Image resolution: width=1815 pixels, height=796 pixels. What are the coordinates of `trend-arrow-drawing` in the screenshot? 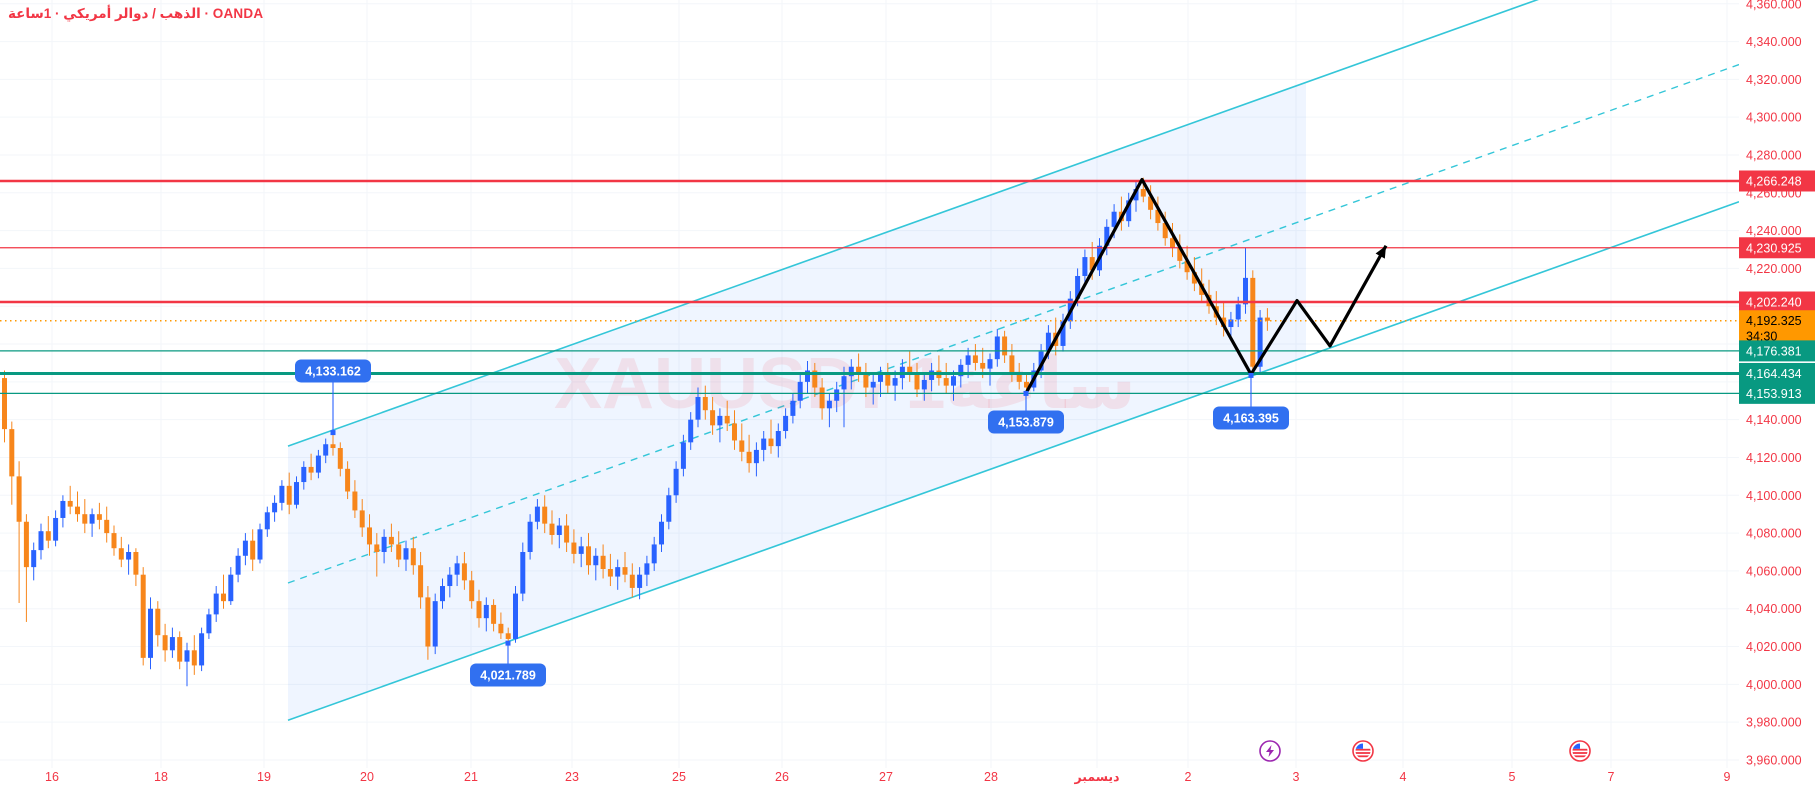 It's located at (1206, 285).